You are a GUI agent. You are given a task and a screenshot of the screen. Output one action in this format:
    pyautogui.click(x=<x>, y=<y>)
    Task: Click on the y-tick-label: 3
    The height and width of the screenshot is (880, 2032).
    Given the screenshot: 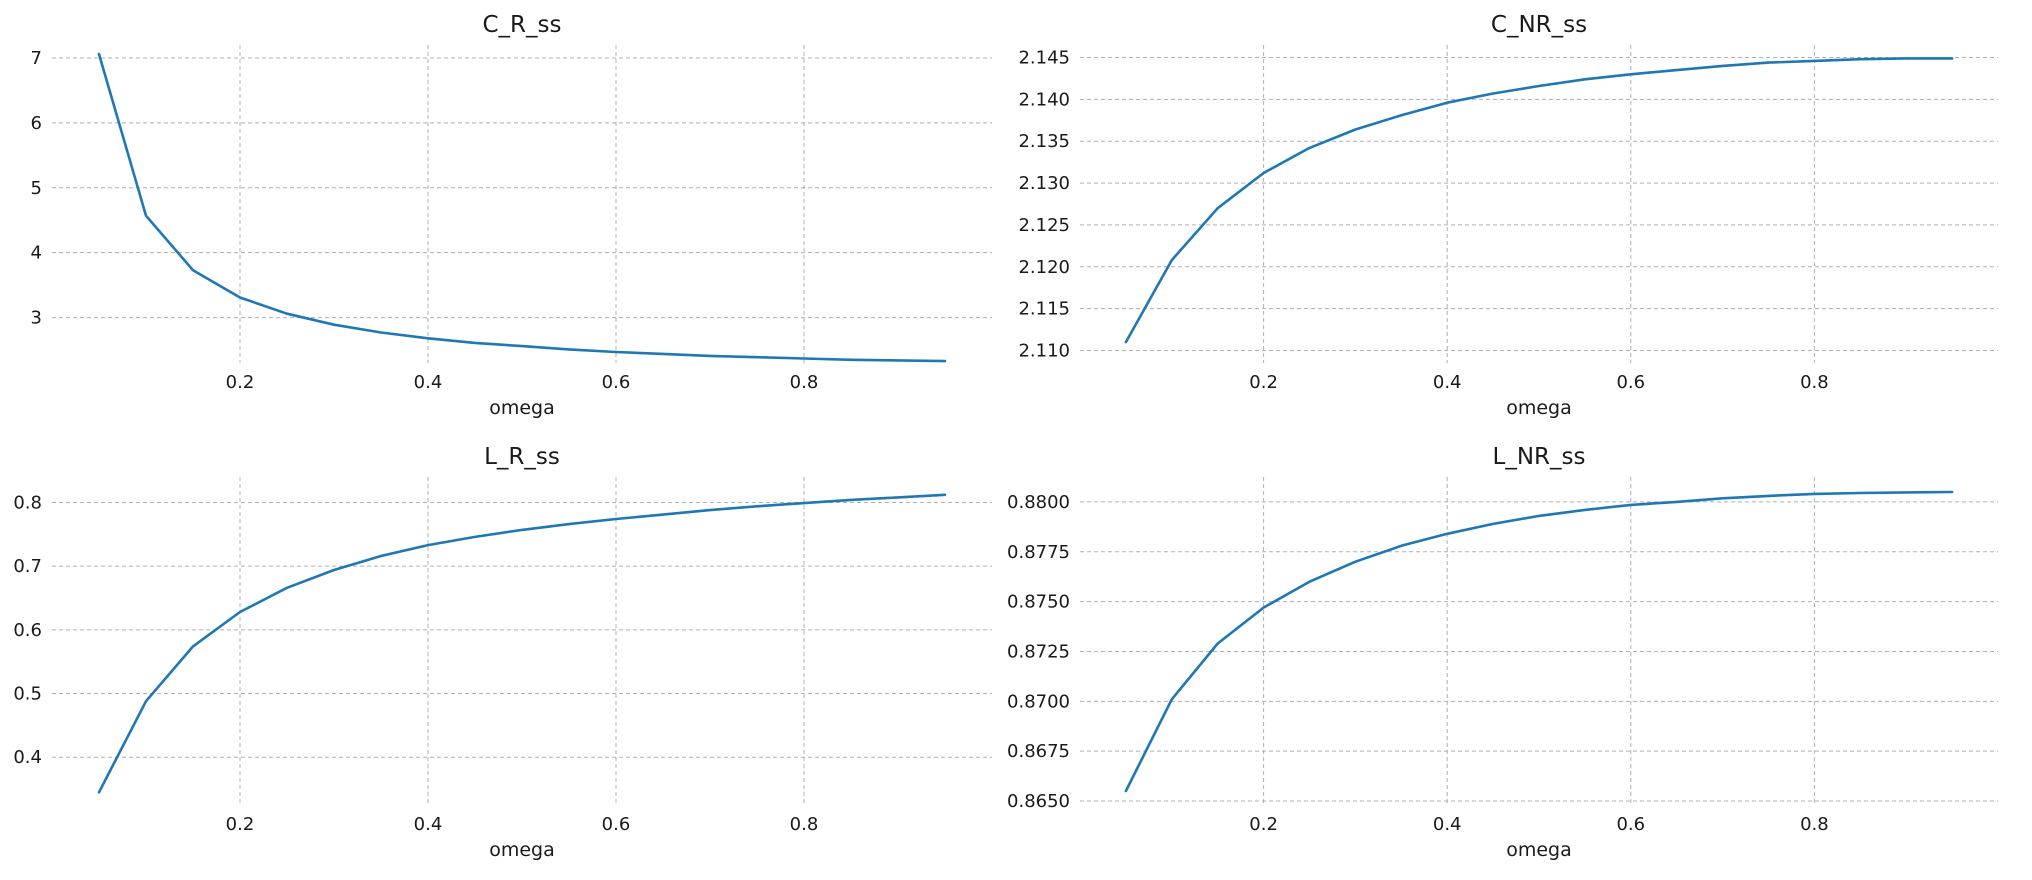 What is the action you would take?
    pyautogui.click(x=36, y=318)
    